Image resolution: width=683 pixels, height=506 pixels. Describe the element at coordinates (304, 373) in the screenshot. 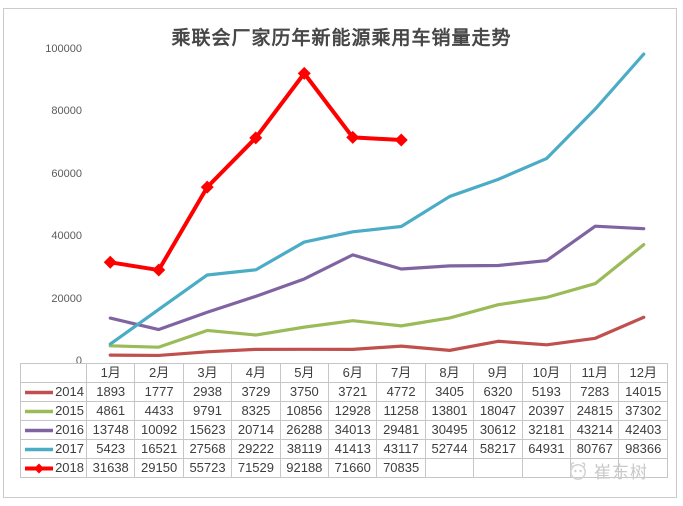

I see `month-header-cell: 5月` at that location.